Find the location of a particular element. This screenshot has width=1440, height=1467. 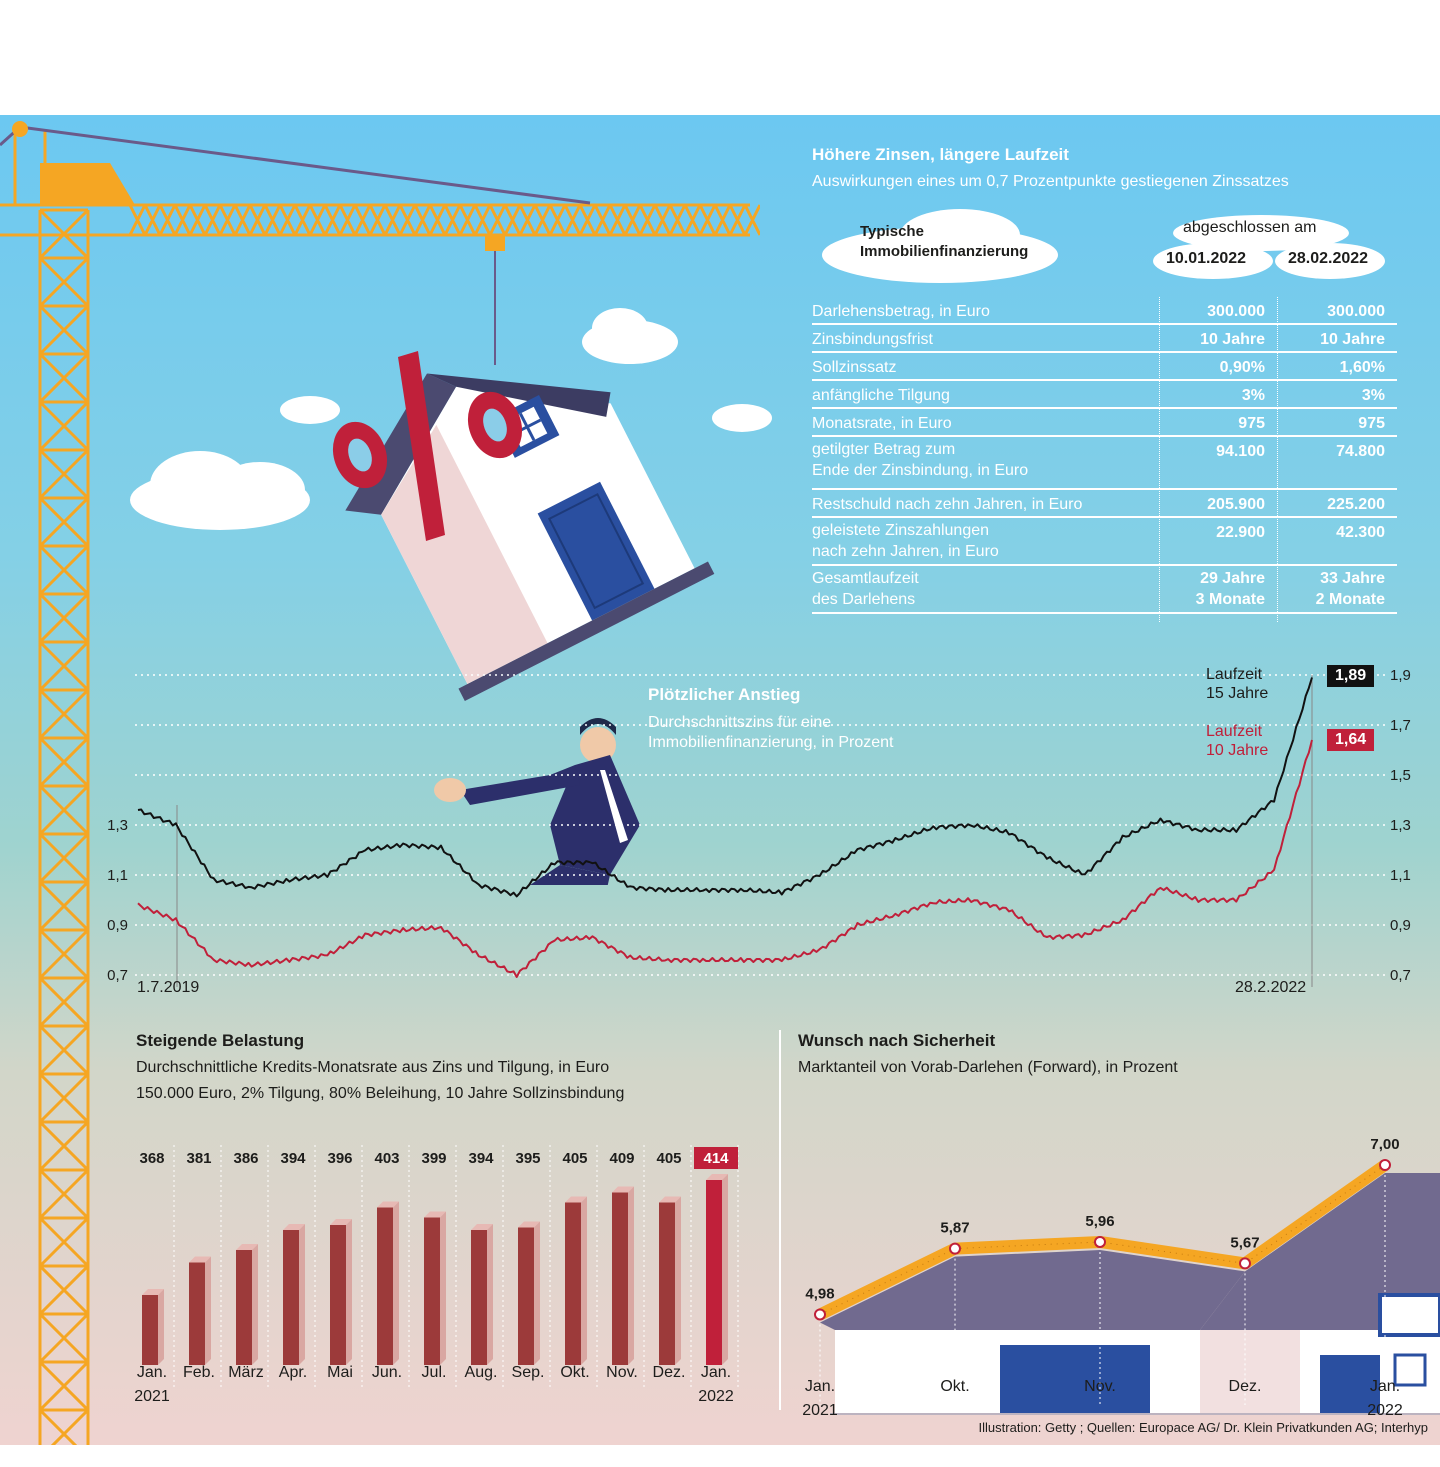

table-cell-0110: 300.000 is located at coordinates (1236, 311).